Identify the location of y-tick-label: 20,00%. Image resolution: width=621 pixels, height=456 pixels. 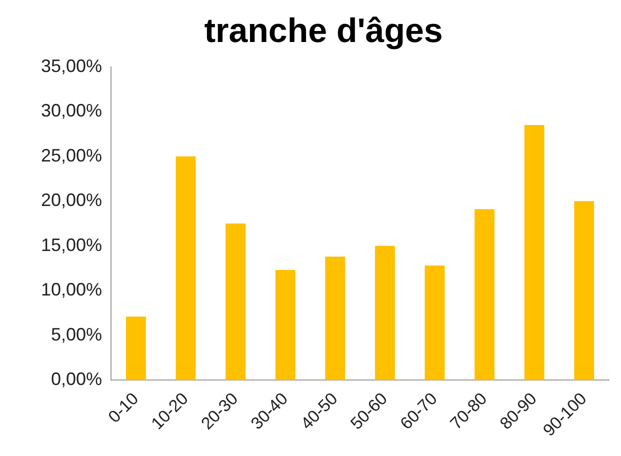
(71, 200).